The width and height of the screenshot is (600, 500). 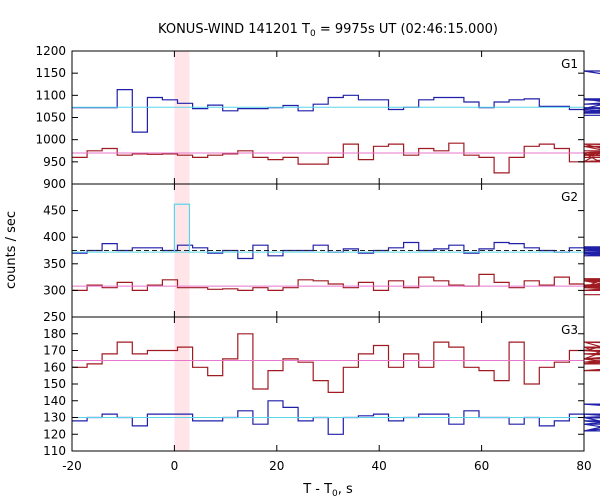 I want to click on x-axis-label: T - T0, s, so click(x=327, y=490).